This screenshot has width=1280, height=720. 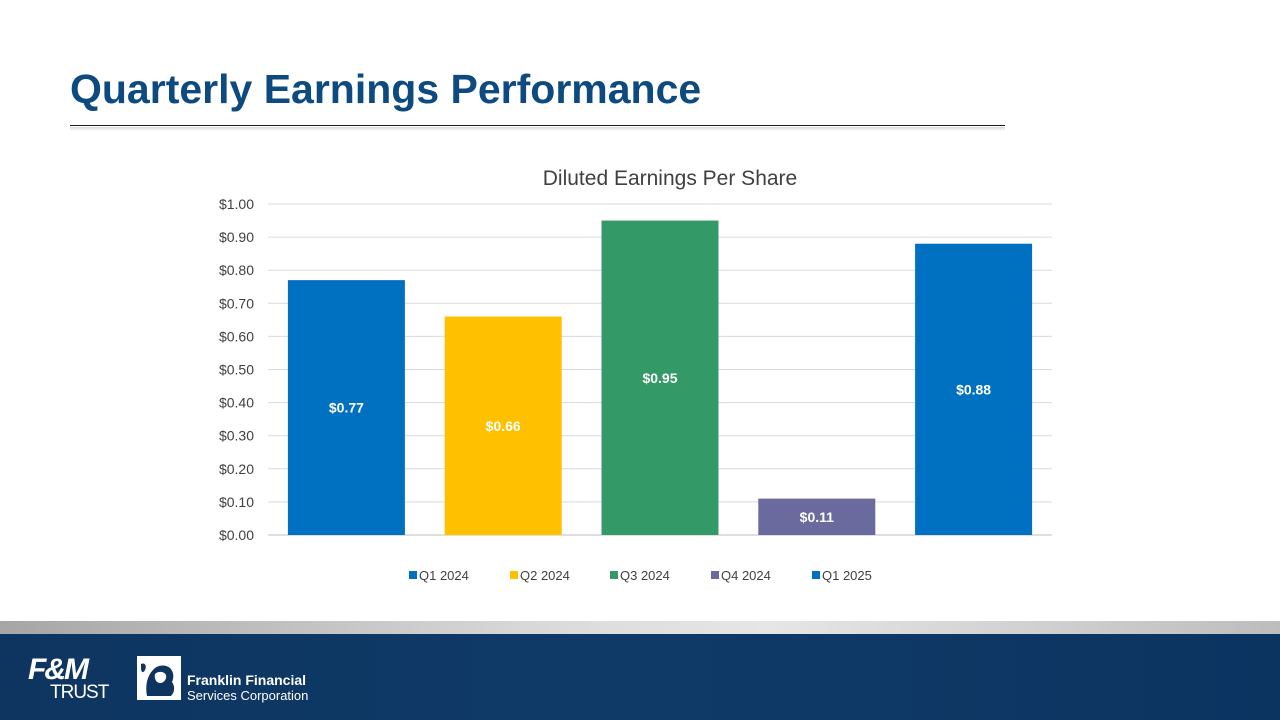 What do you see at coordinates (545, 575) in the screenshot?
I see `legend-entry: Q2 2024` at bounding box center [545, 575].